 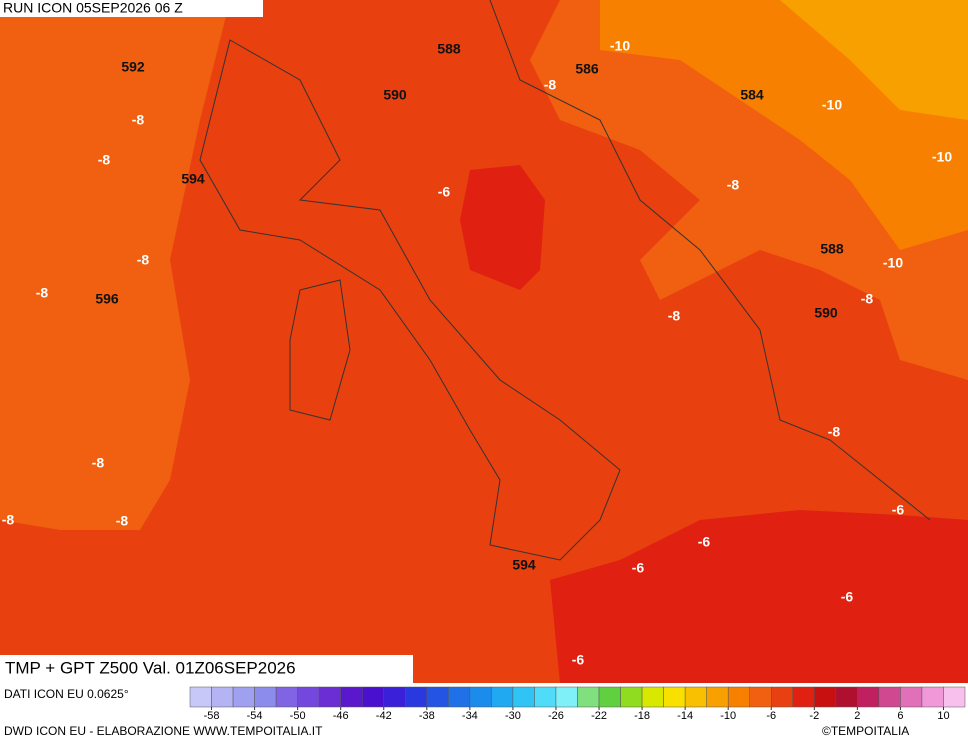 What do you see at coordinates (771, 716) in the screenshot?
I see `tick-label: -6` at bounding box center [771, 716].